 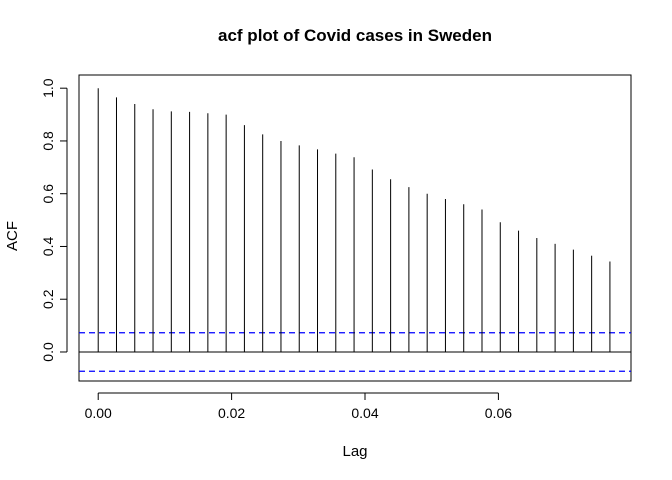 I want to click on x-tick-label: 0.06, so click(x=498, y=413).